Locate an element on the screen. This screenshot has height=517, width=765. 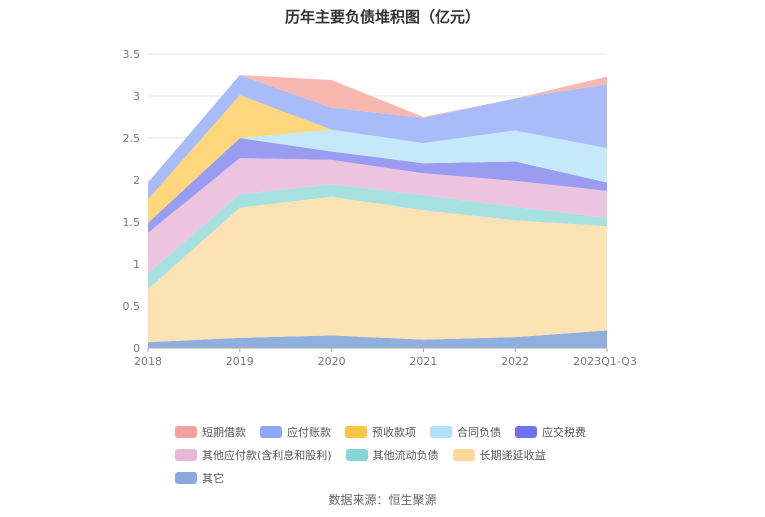
y-tick-label: 1 is located at coordinates (136, 264).